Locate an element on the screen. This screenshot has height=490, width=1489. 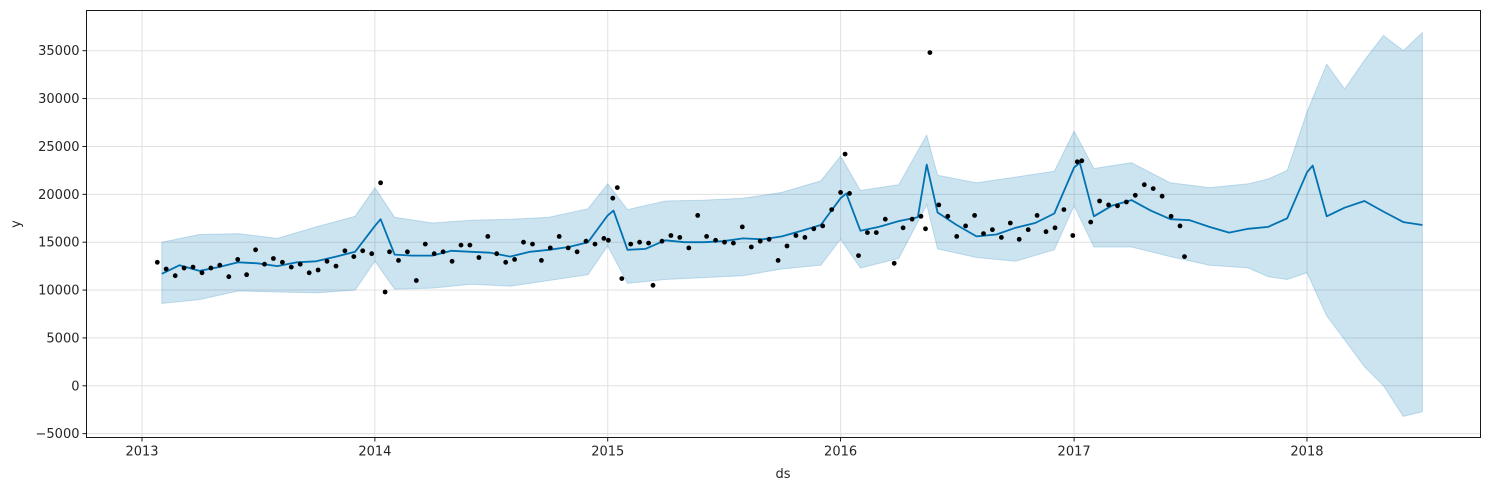
y-tick-label: 35000 is located at coordinates (58, 51).